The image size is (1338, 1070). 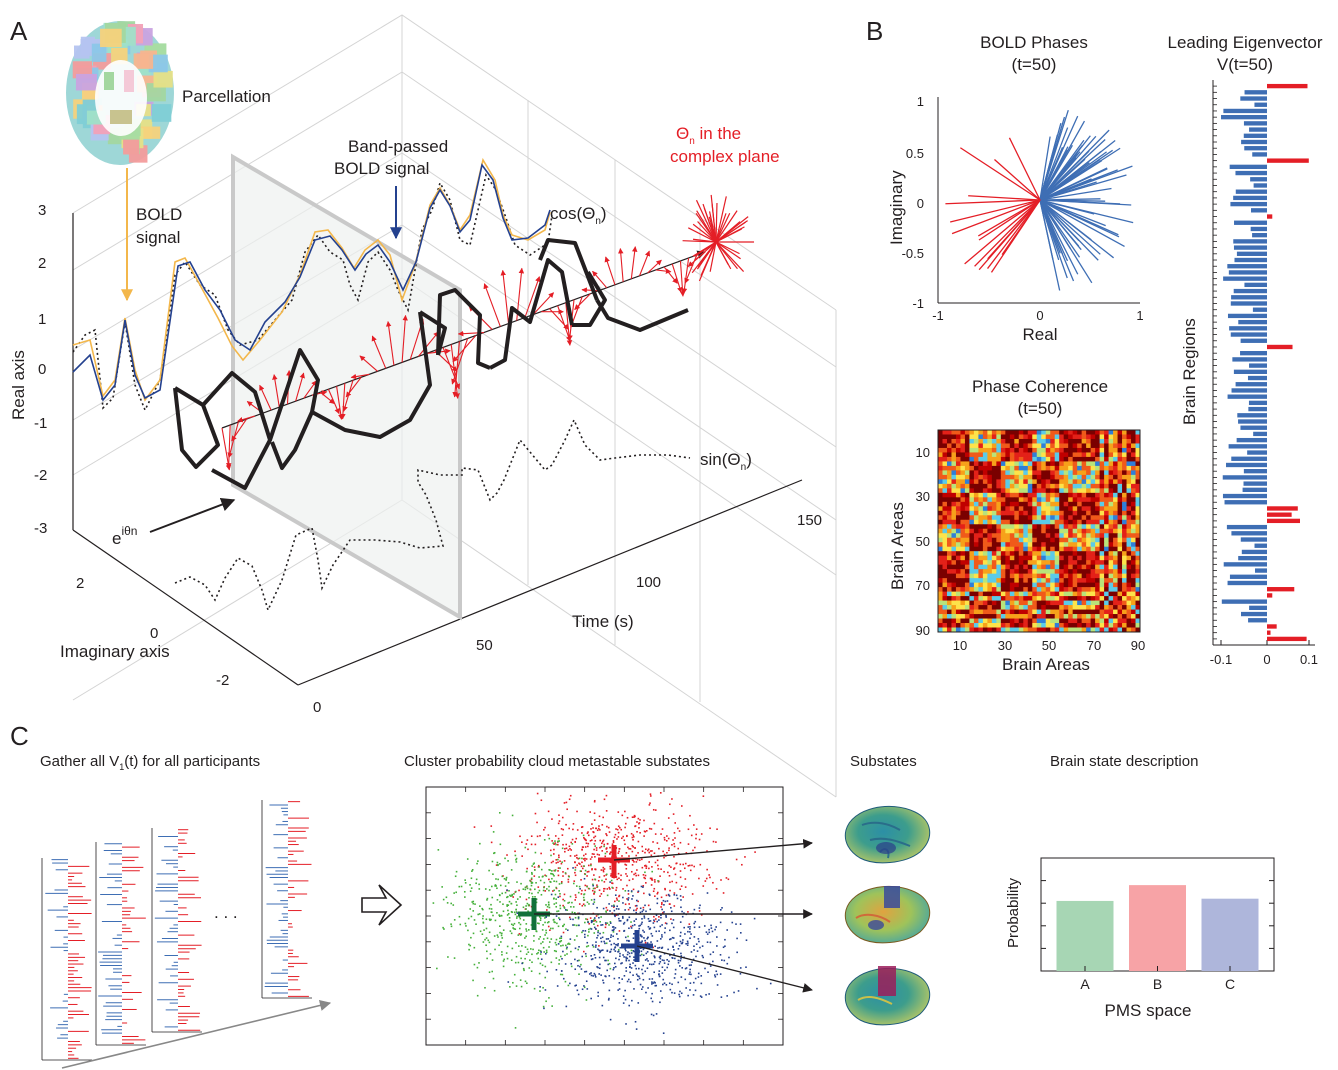 I want to click on phases-ytick: -0.5, so click(x=913, y=253).